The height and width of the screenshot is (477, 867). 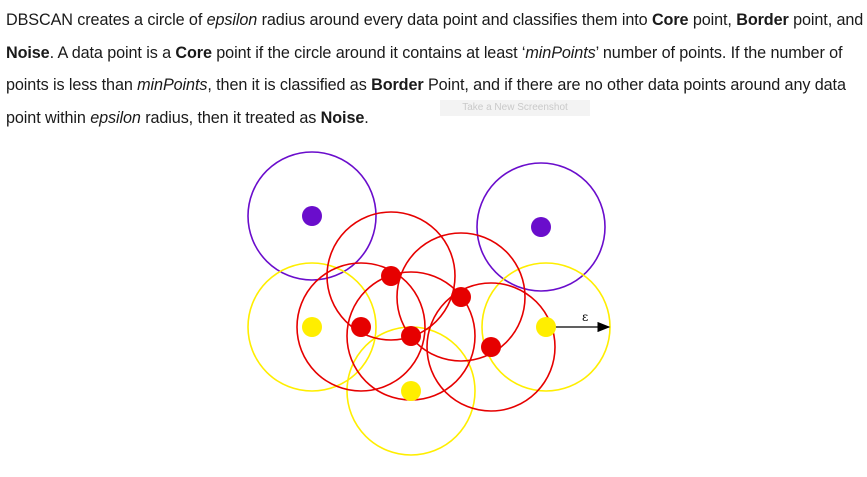 I want to click on border-point-left, so click(x=312, y=327).